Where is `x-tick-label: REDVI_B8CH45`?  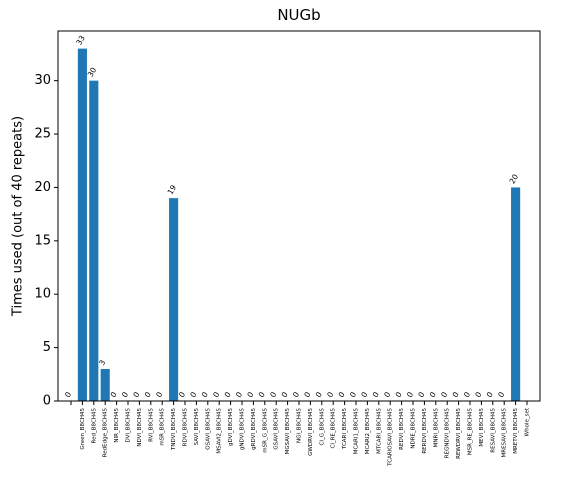 x-tick-label: REDVI_B8CH45 is located at coordinates (402, 429).